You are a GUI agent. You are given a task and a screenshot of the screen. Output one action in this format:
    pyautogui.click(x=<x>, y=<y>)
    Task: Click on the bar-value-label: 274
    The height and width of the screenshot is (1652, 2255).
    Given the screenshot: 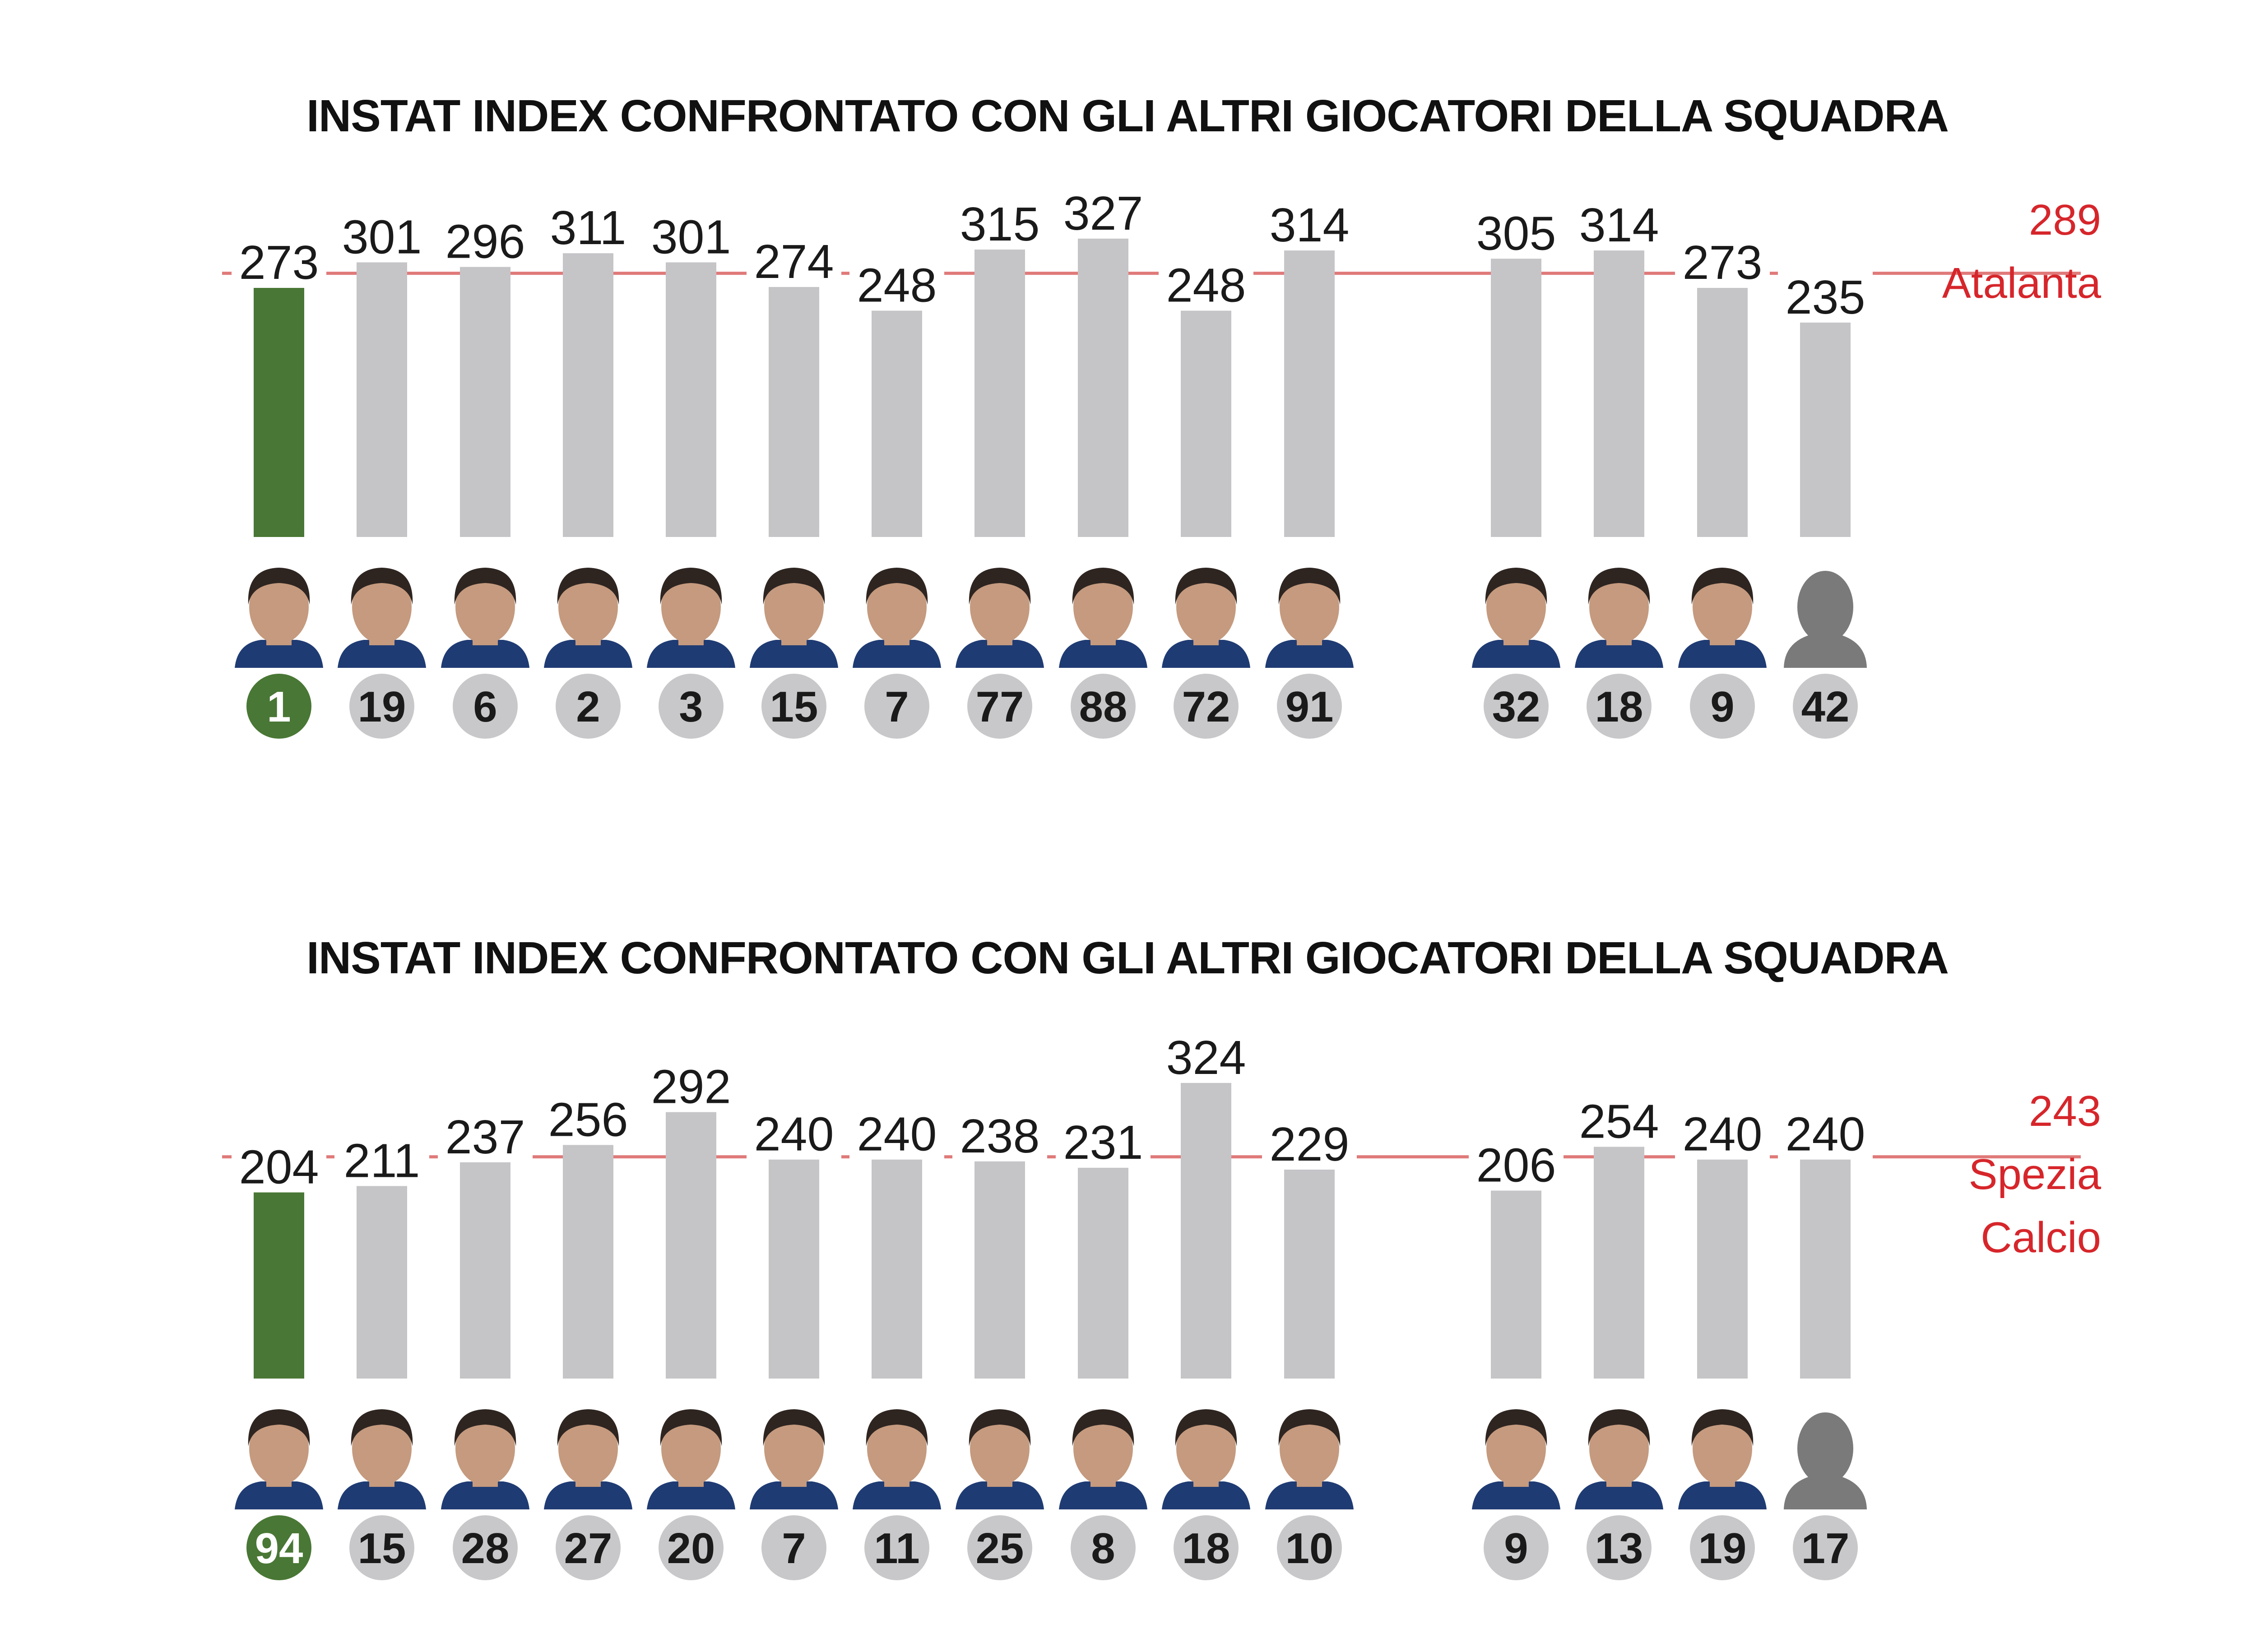 What is the action you would take?
    pyautogui.click(x=794, y=261)
    